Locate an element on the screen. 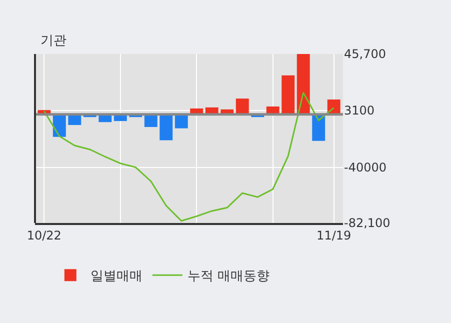  y-tick-label: -82,100 is located at coordinates (367, 223).